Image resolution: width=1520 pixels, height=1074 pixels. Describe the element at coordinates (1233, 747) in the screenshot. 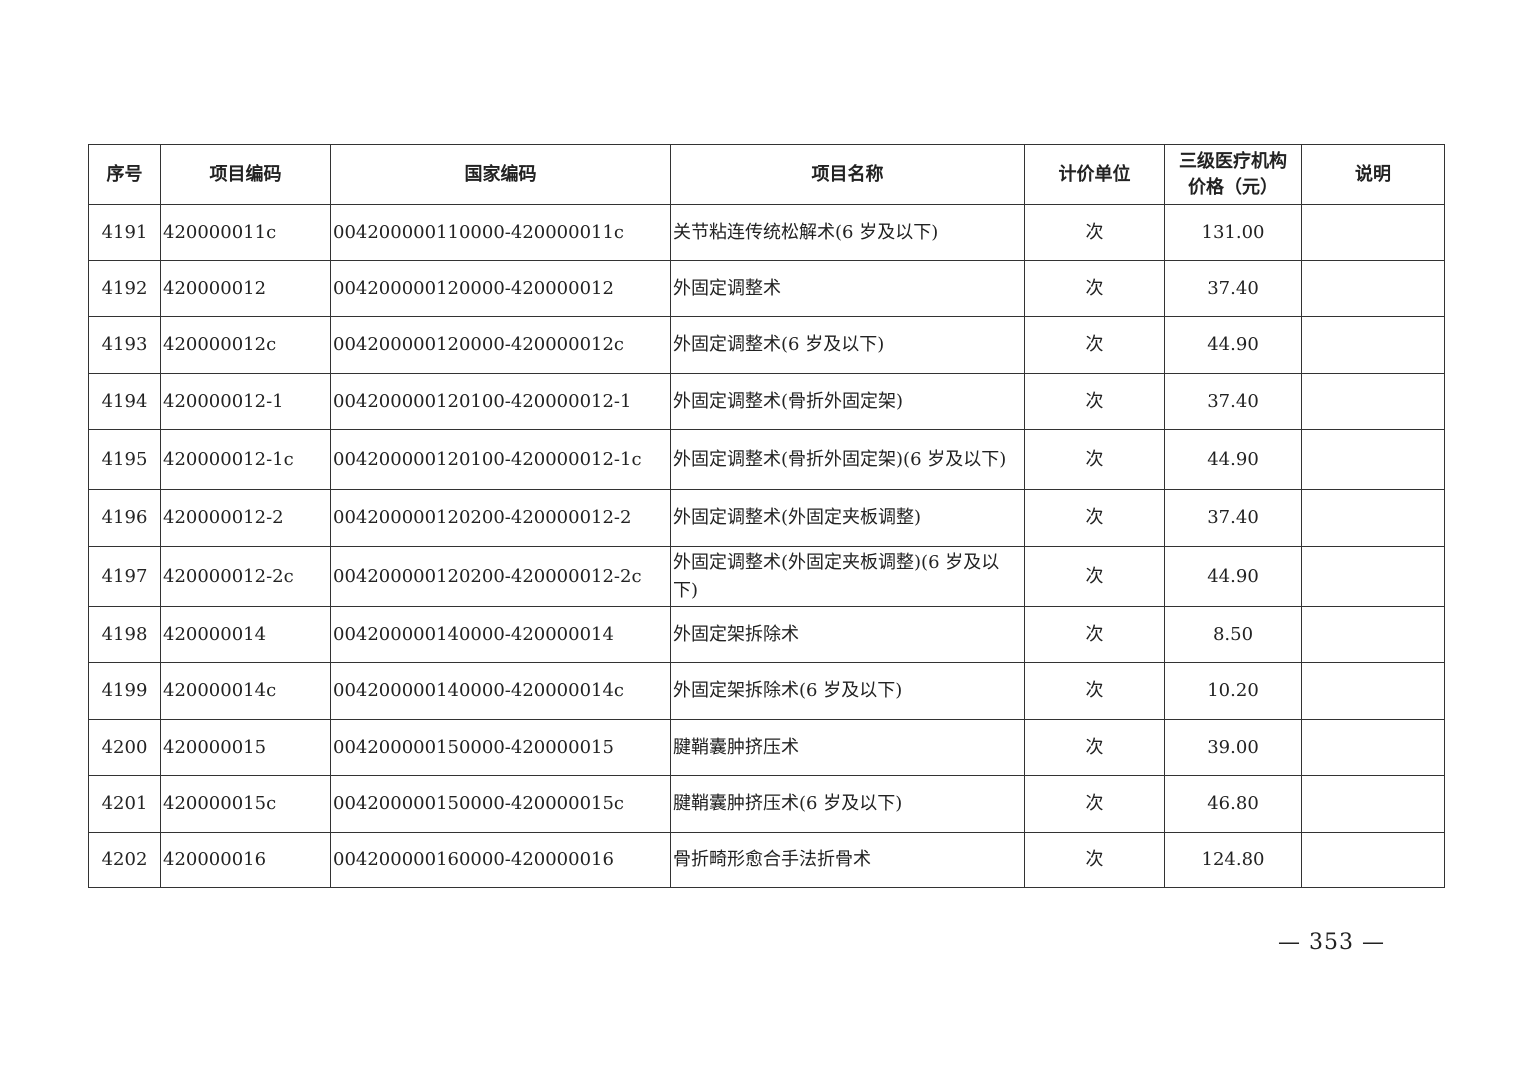

I see `row-price: 39.00` at that location.